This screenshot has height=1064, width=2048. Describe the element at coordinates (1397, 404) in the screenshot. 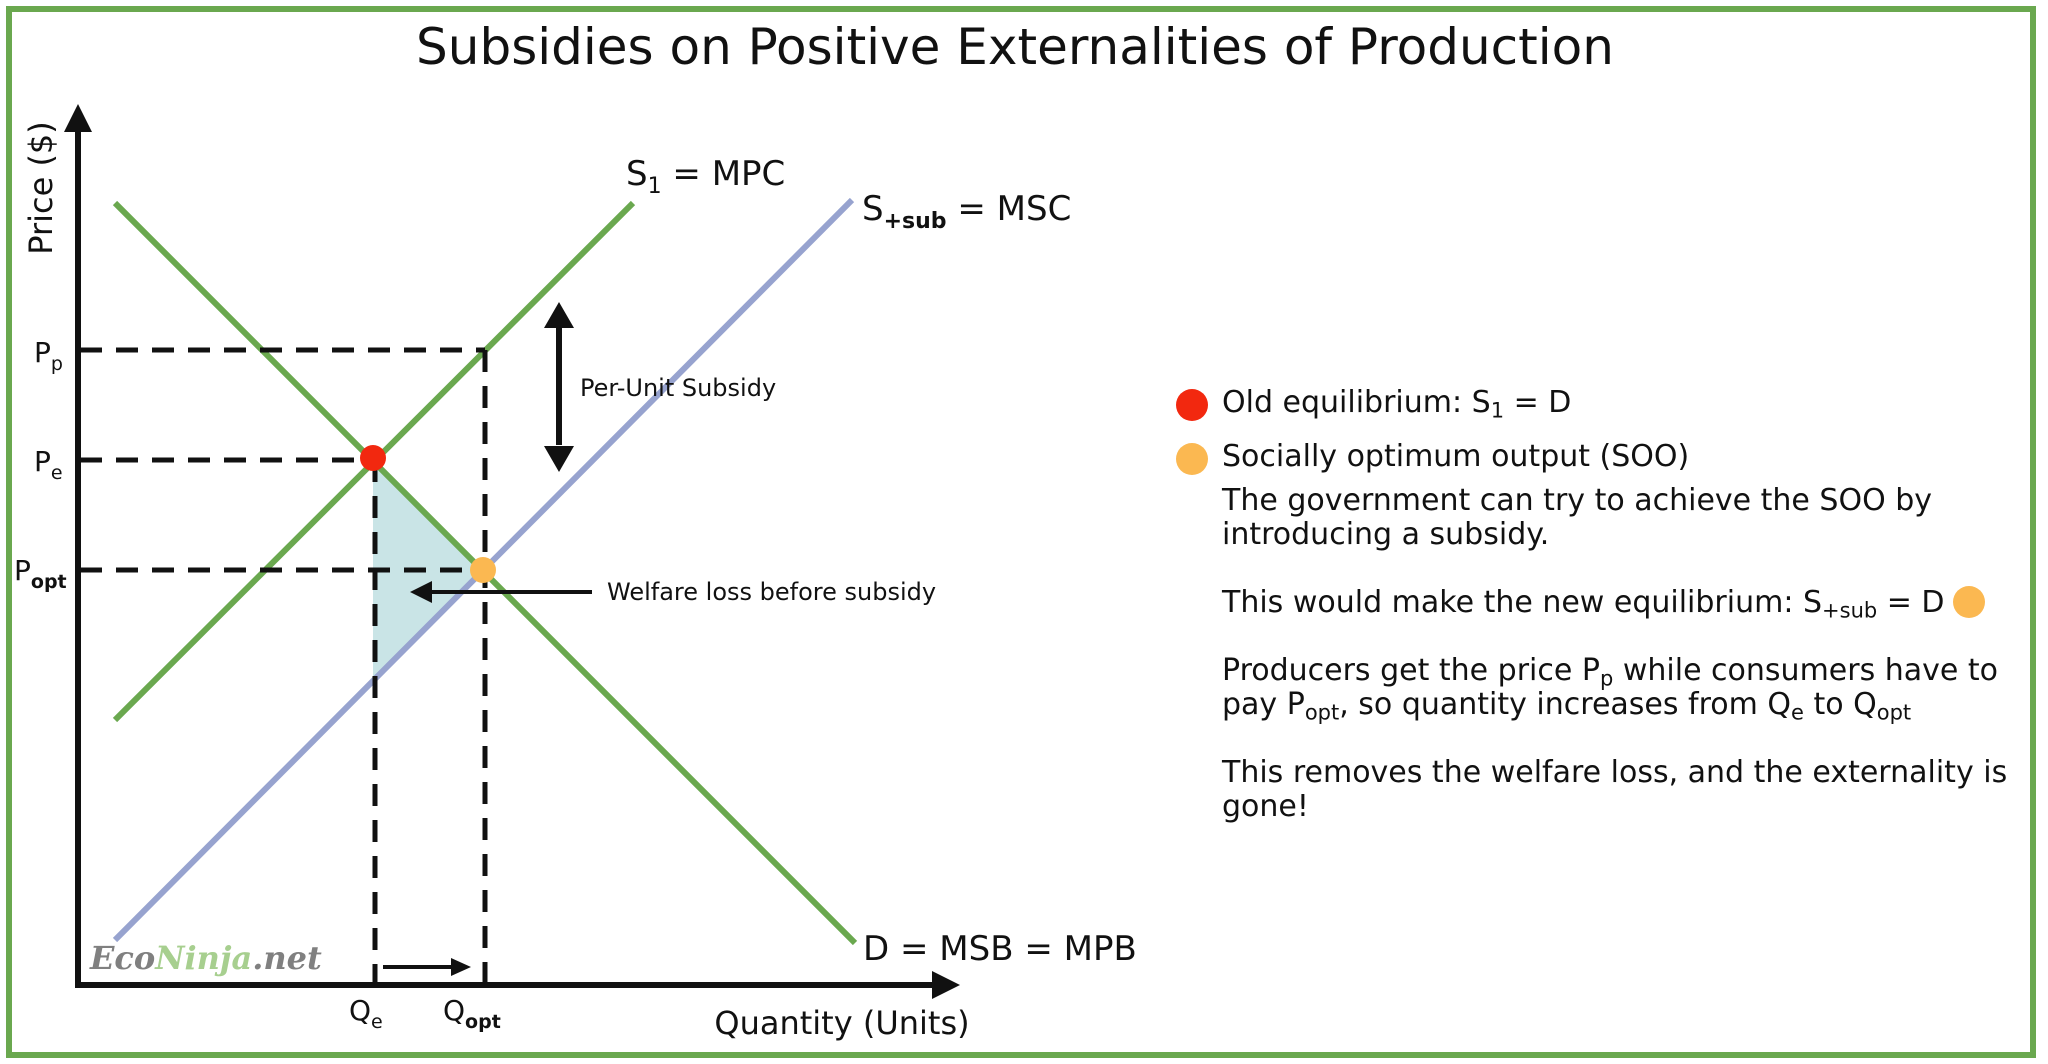

I see `legend-old-eq-text: Old equilibrium: S1 = D` at that location.